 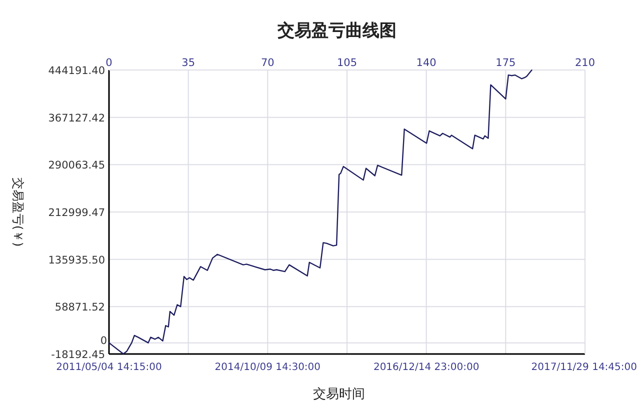 What do you see at coordinates (78, 355) in the screenshot?
I see `y-tick-label: -18192.45` at bounding box center [78, 355].